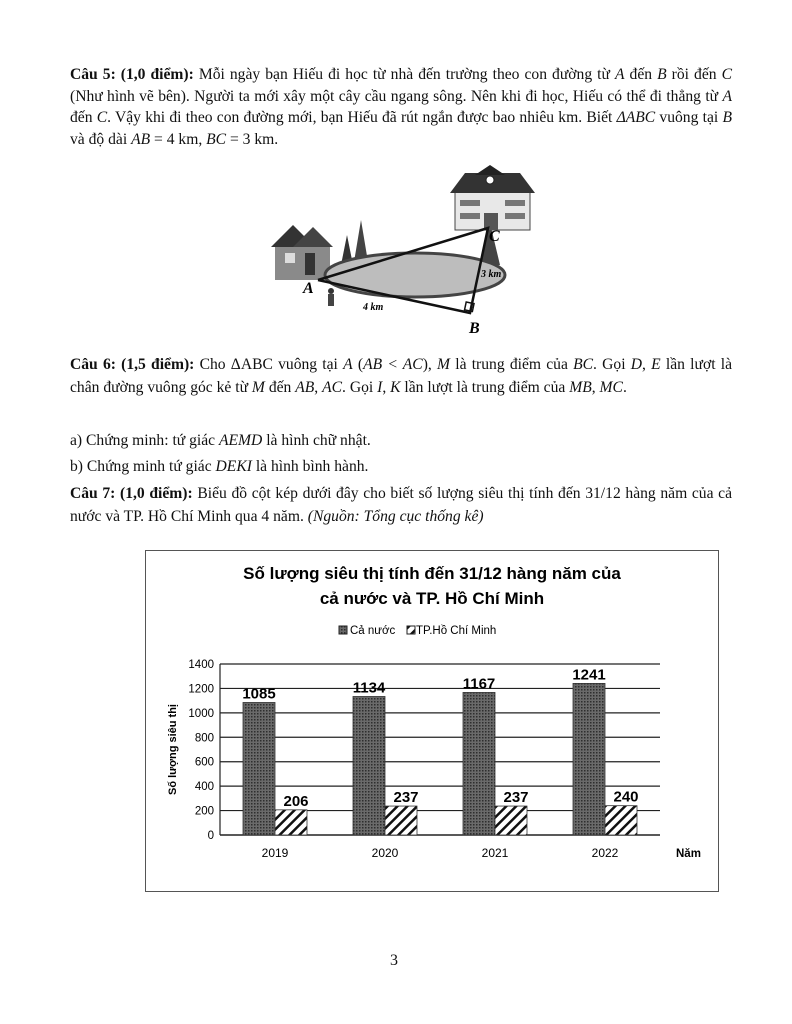  What do you see at coordinates (252, 139) in the screenshot?
I see `question-text: = 3 km.` at bounding box center [252, 139].